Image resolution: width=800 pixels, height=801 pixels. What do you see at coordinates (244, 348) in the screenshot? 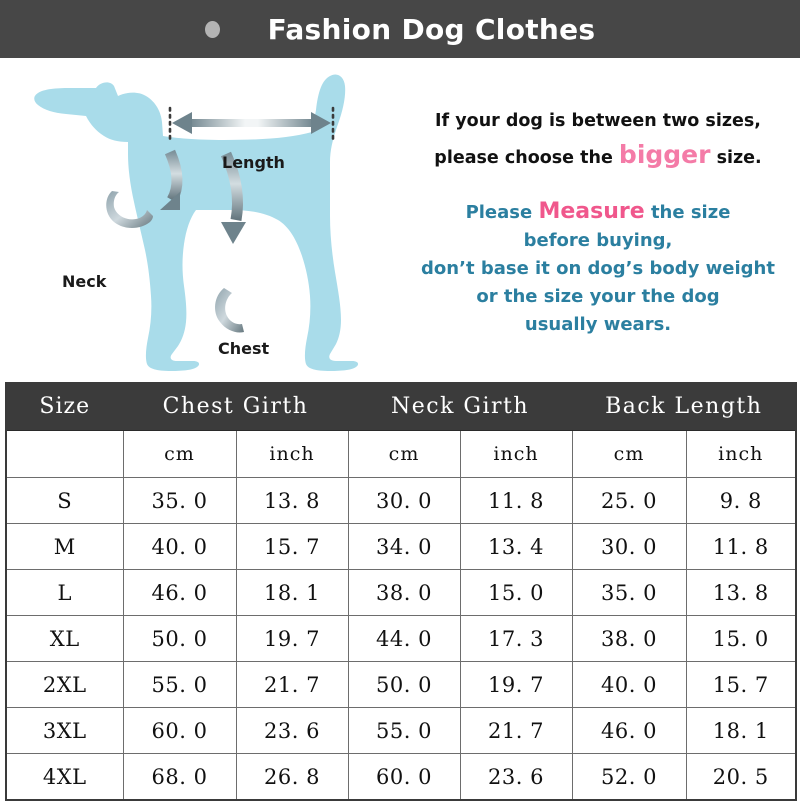
I see `chest-label: Chest` at bounding box center [244, 348].